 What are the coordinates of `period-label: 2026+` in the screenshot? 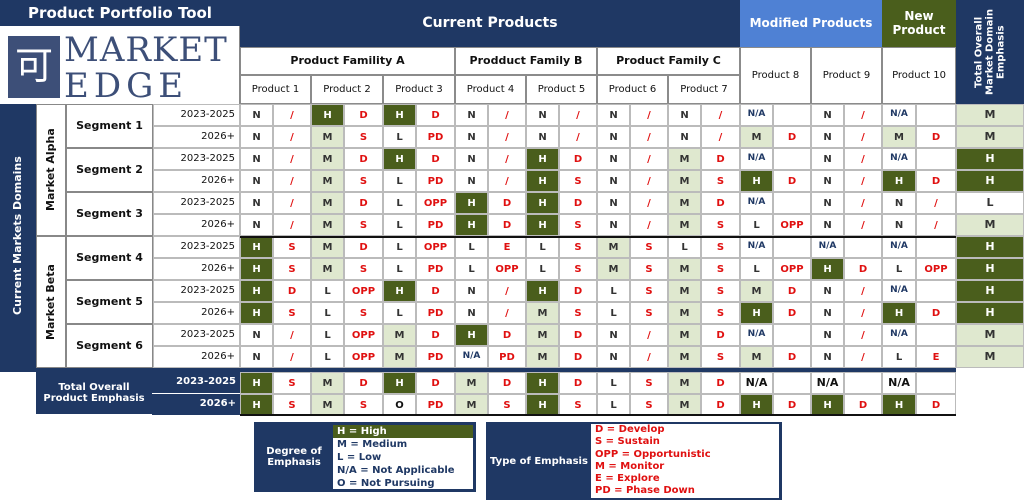 It's located at (196, 225).